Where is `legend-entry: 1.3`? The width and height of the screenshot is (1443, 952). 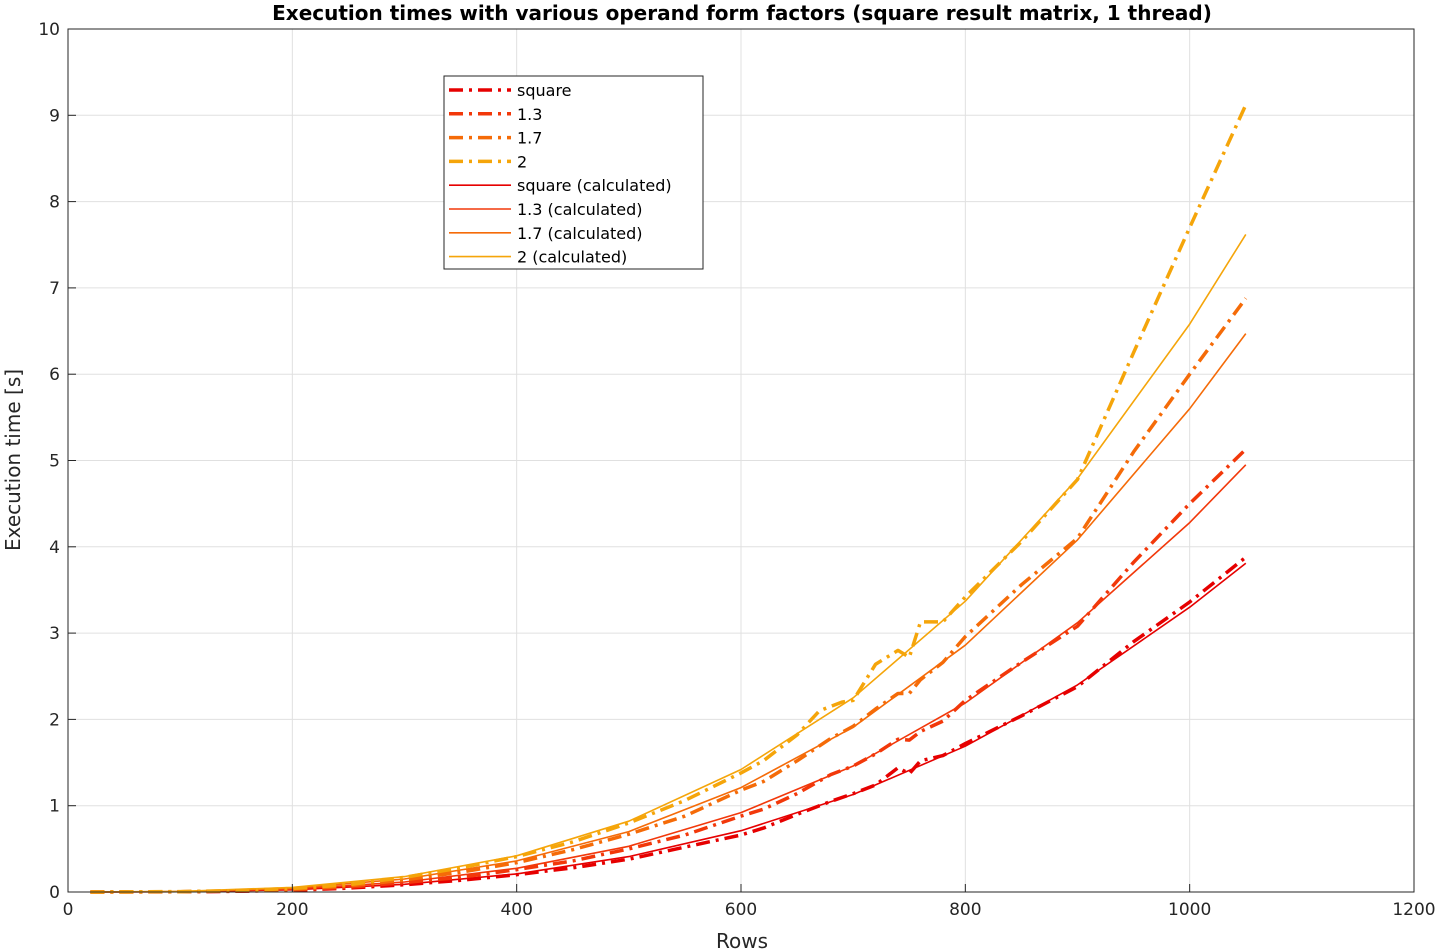 legend-entry: 1.3 is located at coordinates (529, 114).